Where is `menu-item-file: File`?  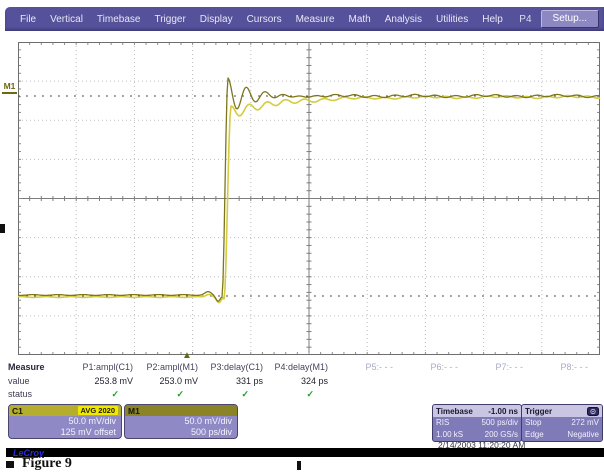
menu-item-file: File is located at coordinates (28, 19).